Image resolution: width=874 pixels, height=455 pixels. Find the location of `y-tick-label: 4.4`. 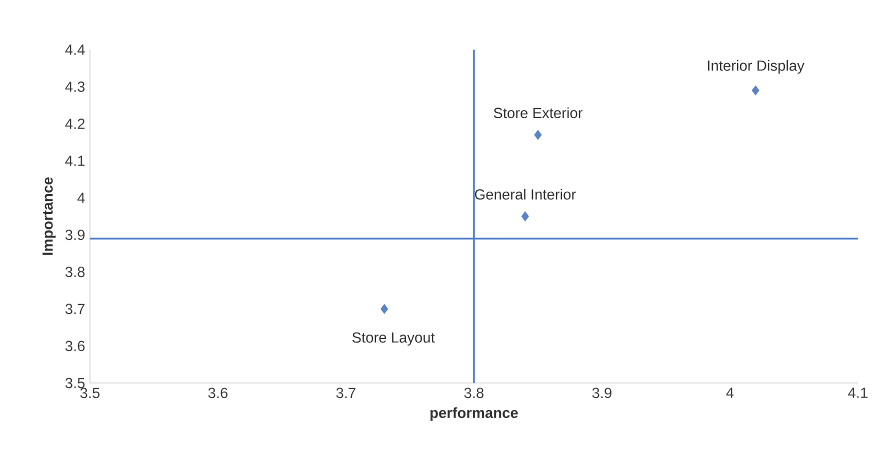

y-tick-label: 4.4 is located at coordinates (75, 49).